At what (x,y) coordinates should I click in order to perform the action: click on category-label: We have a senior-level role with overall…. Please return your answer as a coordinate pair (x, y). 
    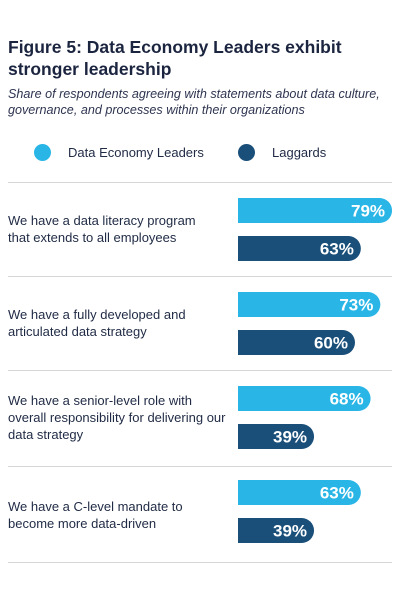
    Looking at the image, I should click on (117, 417).